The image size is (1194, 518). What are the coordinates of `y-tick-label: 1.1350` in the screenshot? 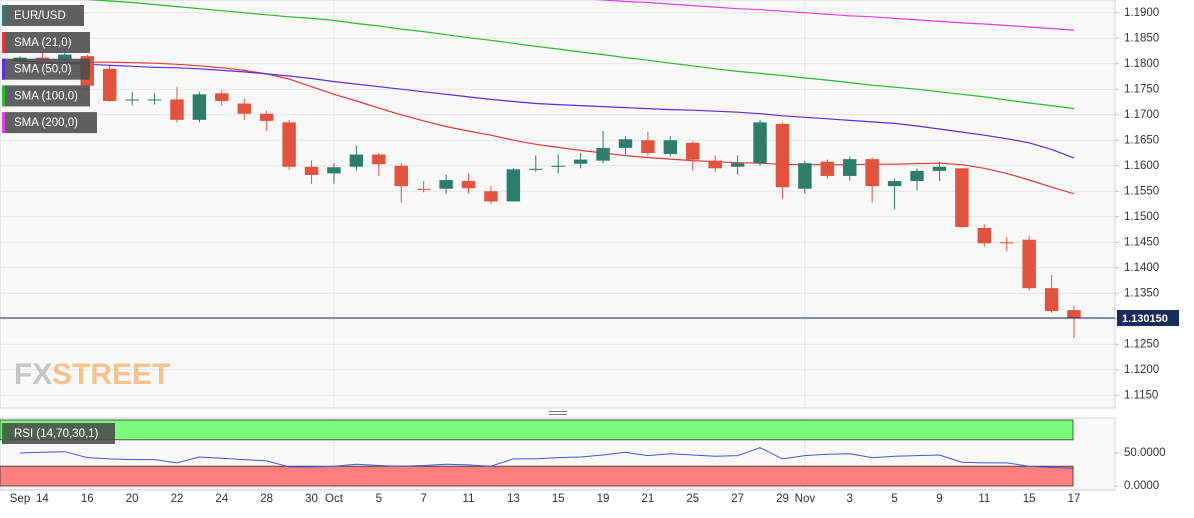 It's located at (1141, 293).